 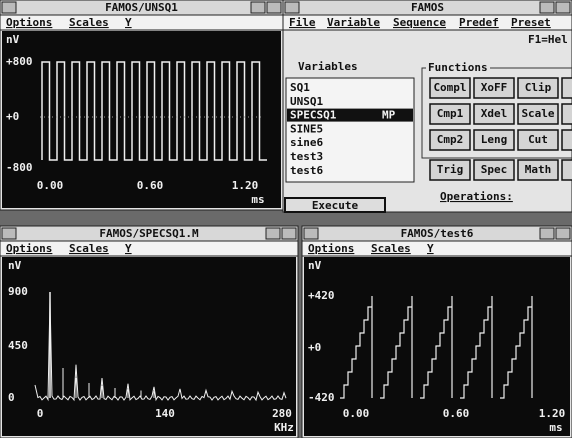 I want to click on function-label: Clip, so click(x=538, y=87).